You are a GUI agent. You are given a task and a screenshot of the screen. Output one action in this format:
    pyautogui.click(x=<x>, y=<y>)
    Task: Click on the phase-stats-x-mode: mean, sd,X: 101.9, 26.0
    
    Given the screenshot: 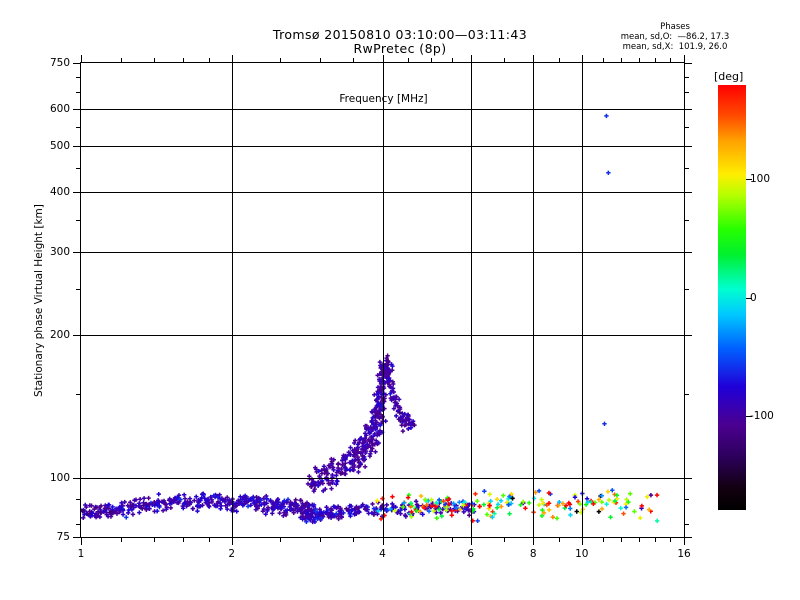 What is the action you would take?
    pyautogui.click(x=675, y=47)
    